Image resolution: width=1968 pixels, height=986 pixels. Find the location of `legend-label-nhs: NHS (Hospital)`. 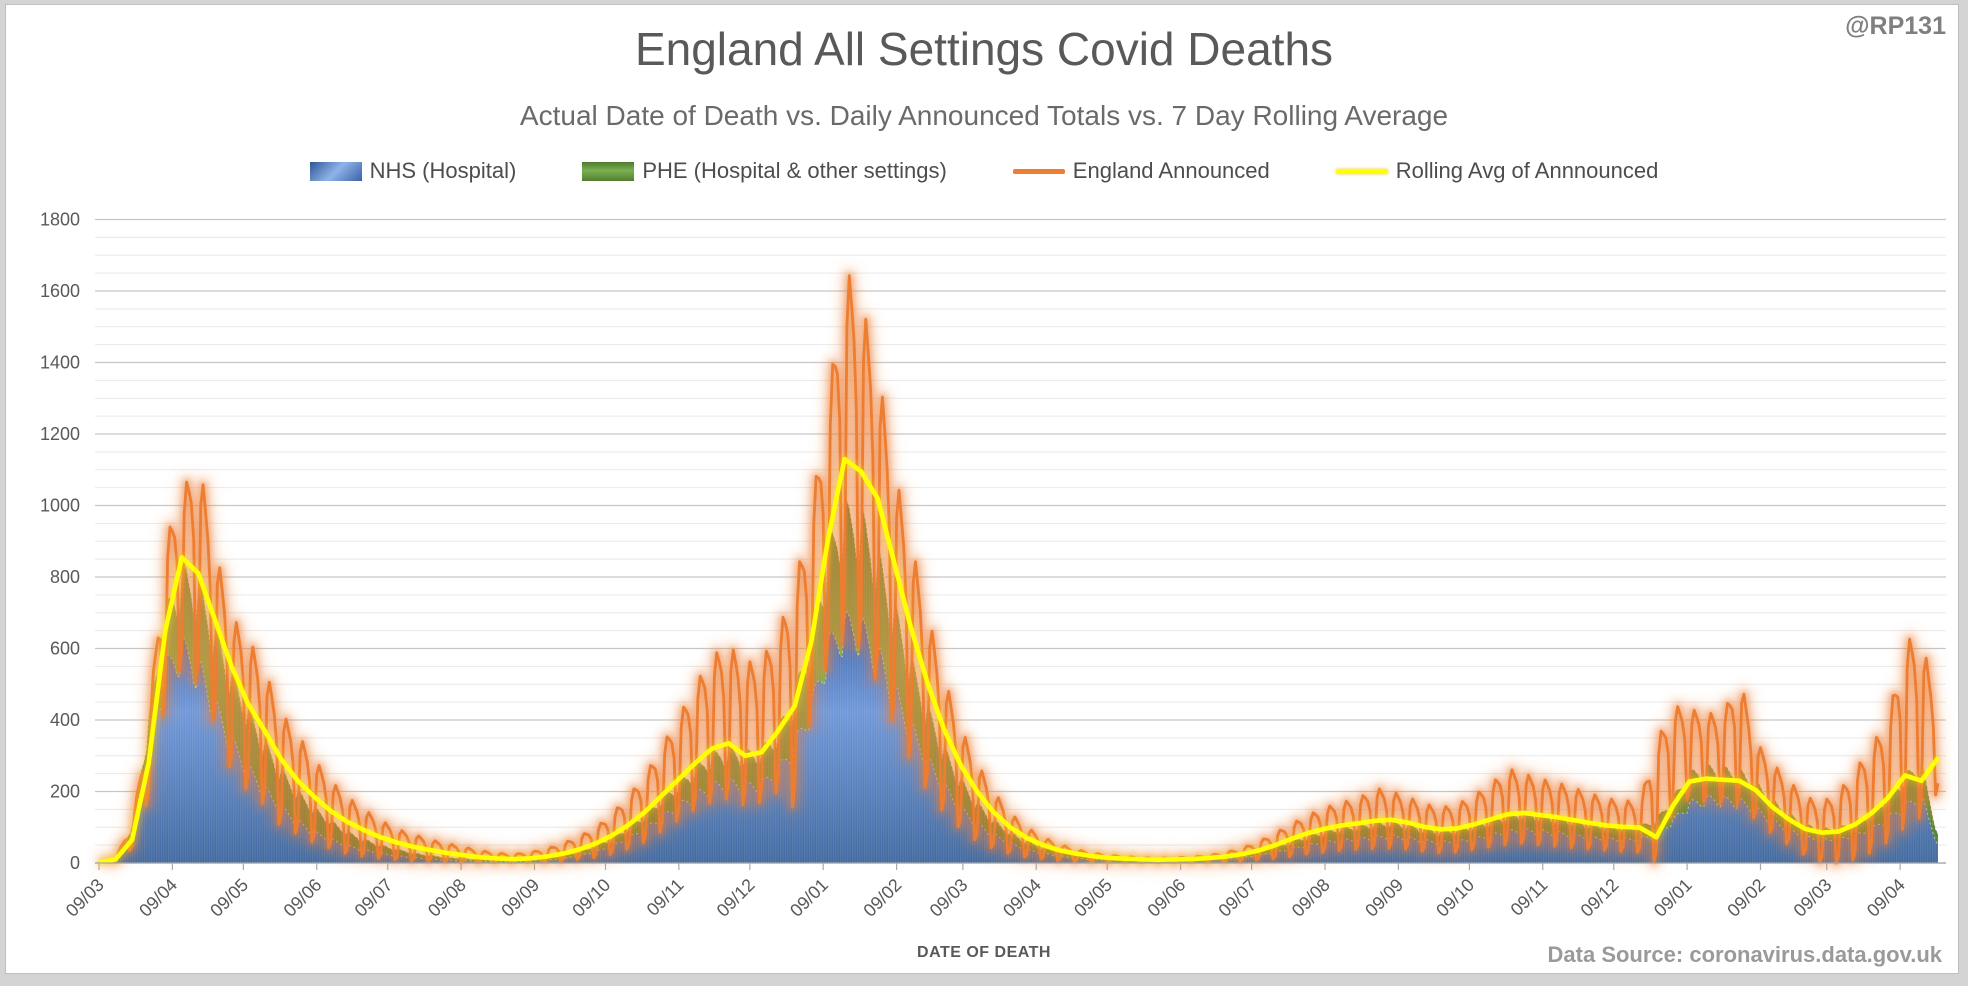

legend-label-nhs: NHS (Hospital) is located at coordinates (443, 170).